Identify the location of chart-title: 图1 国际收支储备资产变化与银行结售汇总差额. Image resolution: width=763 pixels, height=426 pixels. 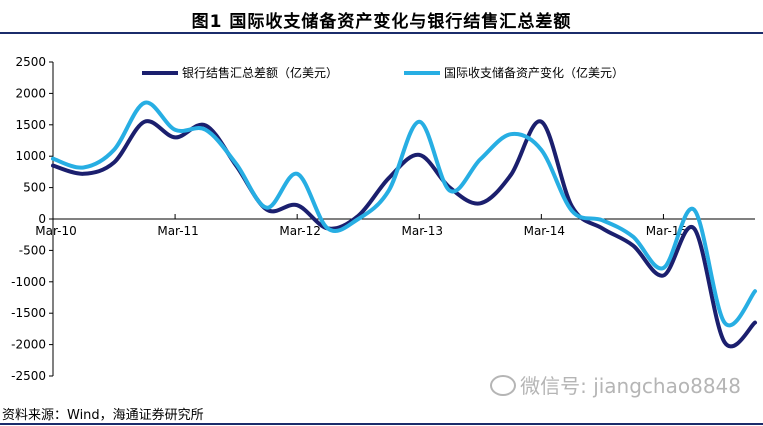
(381, 22).